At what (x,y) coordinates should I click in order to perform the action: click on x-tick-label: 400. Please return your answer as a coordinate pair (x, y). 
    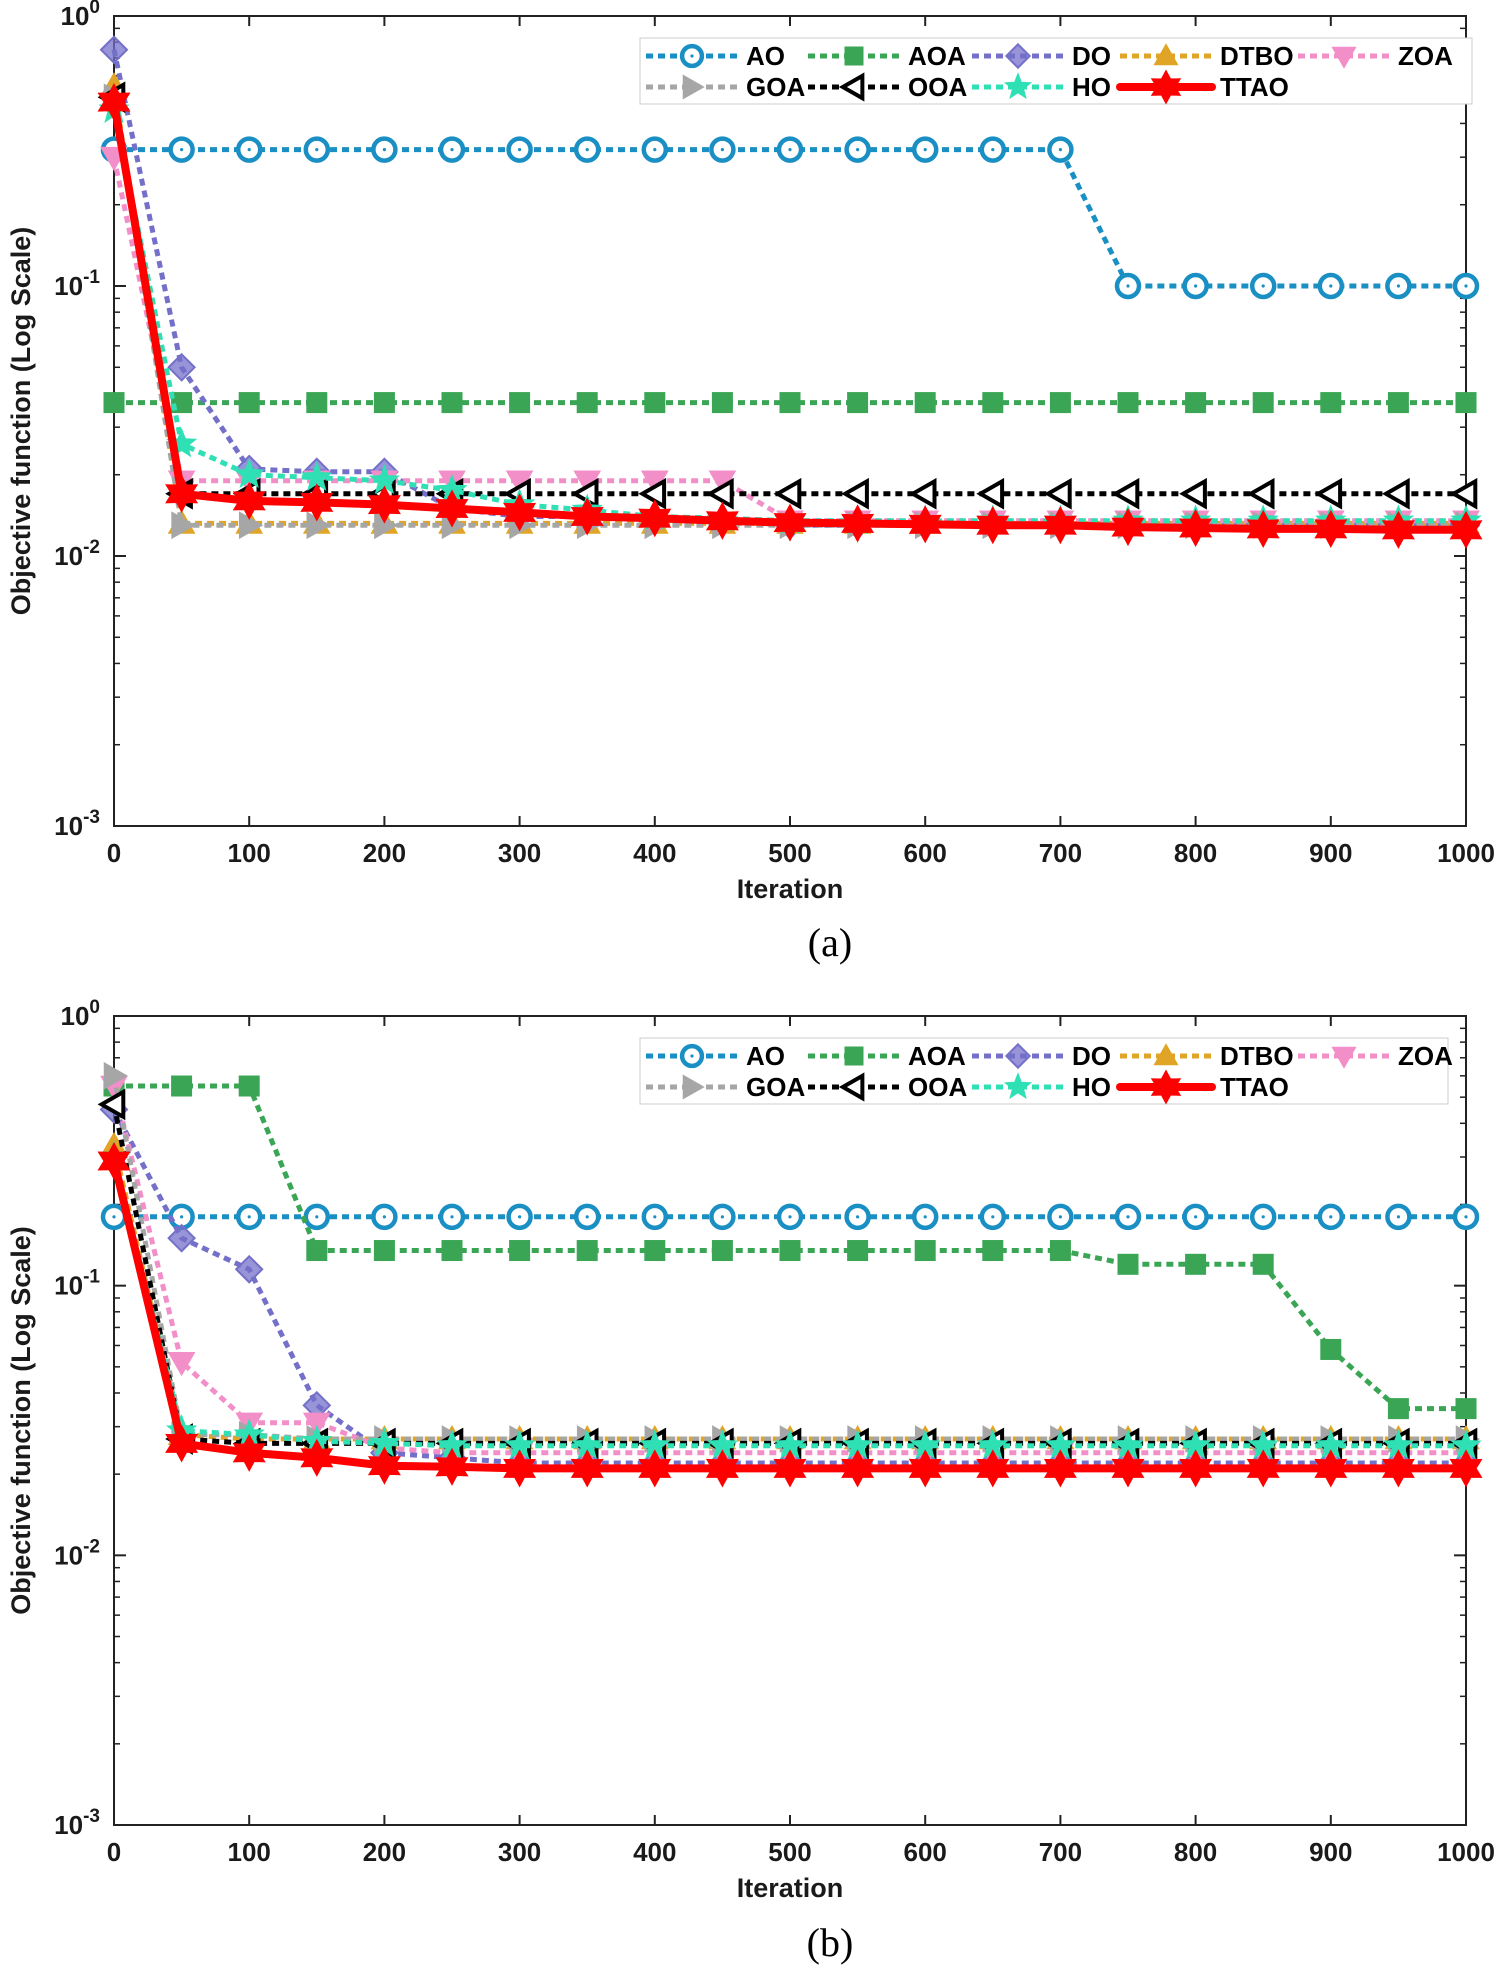
    Looking at the image, I should click on (654, 1852).